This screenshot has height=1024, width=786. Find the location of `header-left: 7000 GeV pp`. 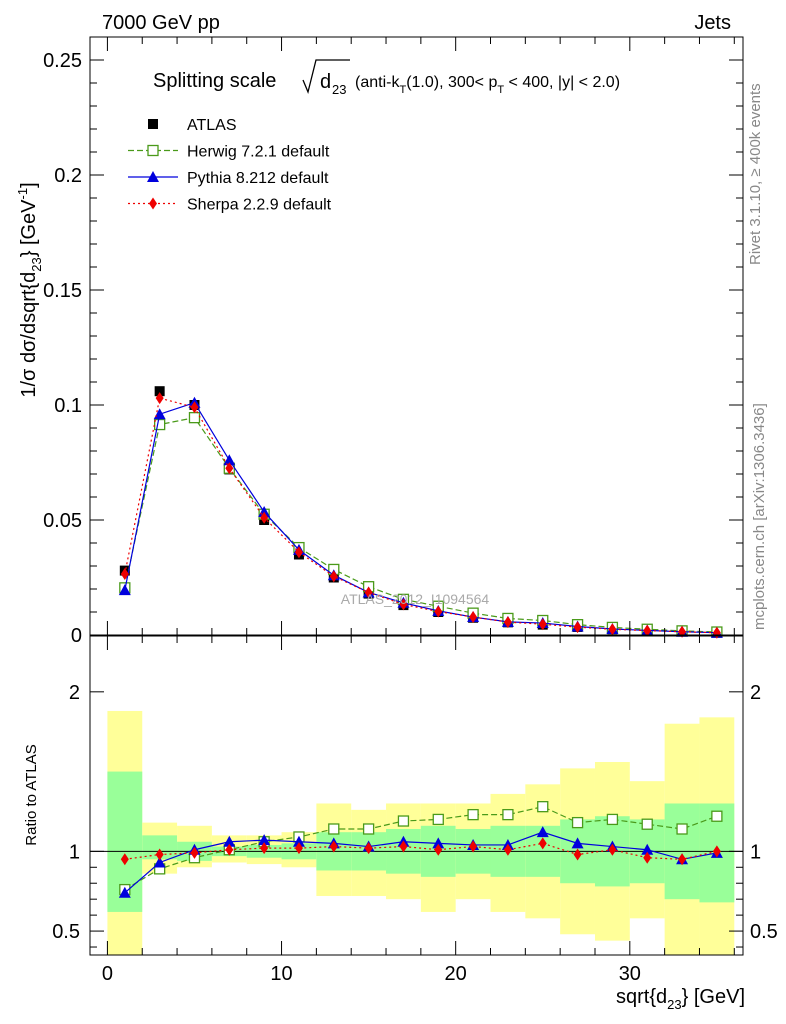

header-left: 7000 GeV pp is located at coordinates (161, 23).